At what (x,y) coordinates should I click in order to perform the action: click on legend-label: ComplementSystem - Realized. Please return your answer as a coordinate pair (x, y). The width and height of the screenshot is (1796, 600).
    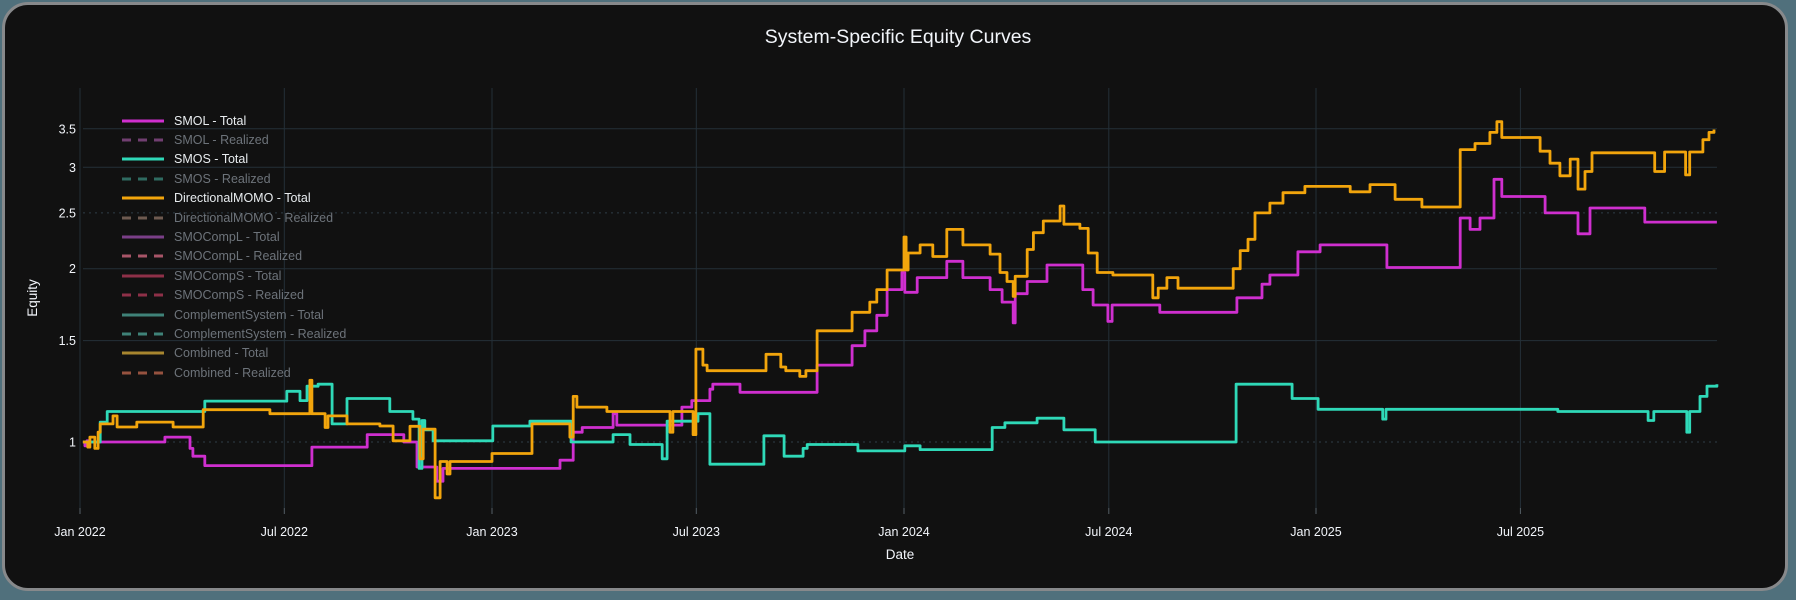
    Looking at the image, I should click on (260, 333).